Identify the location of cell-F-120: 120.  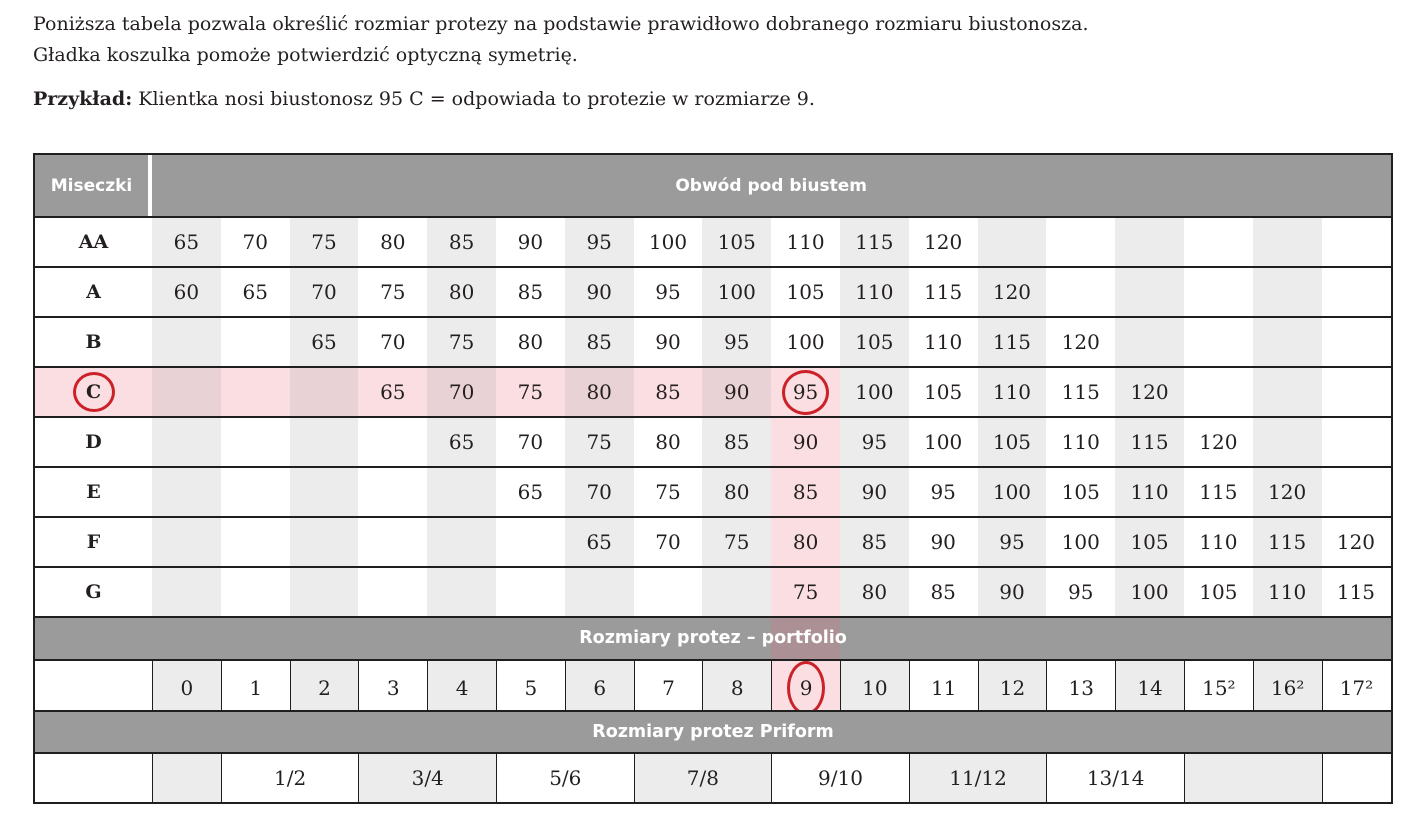
(1356, 542).